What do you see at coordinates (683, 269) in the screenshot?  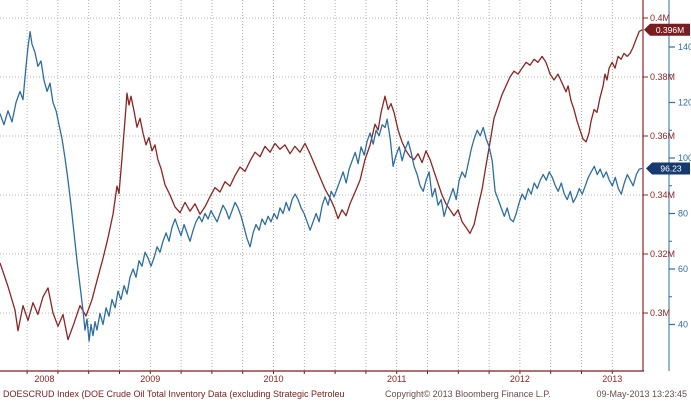 I see `price-axis-tick-label: 60` at bounding box center [683, 269].